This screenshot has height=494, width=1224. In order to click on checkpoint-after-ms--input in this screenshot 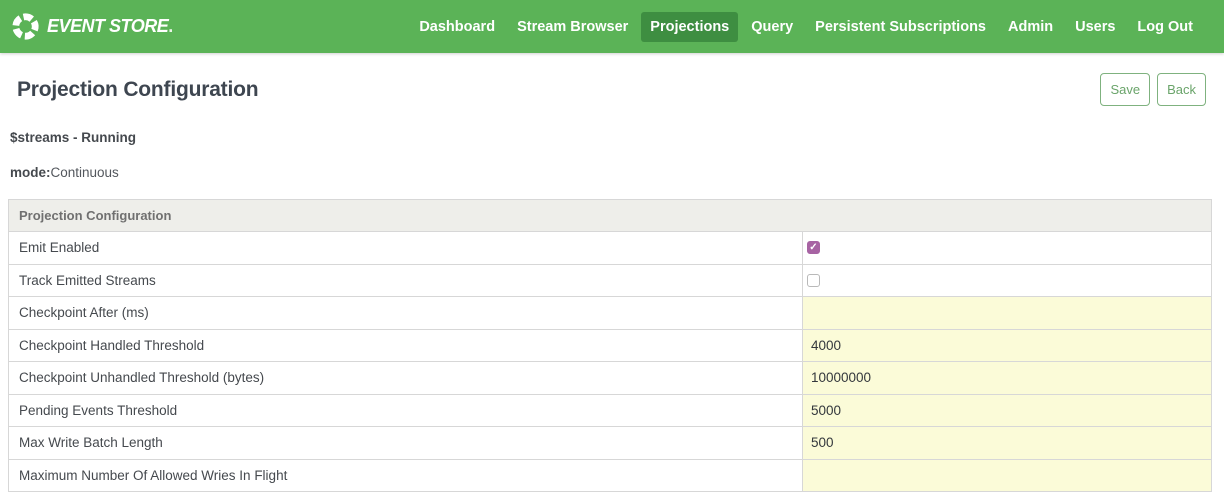, I will do `click(1007, 313)`.